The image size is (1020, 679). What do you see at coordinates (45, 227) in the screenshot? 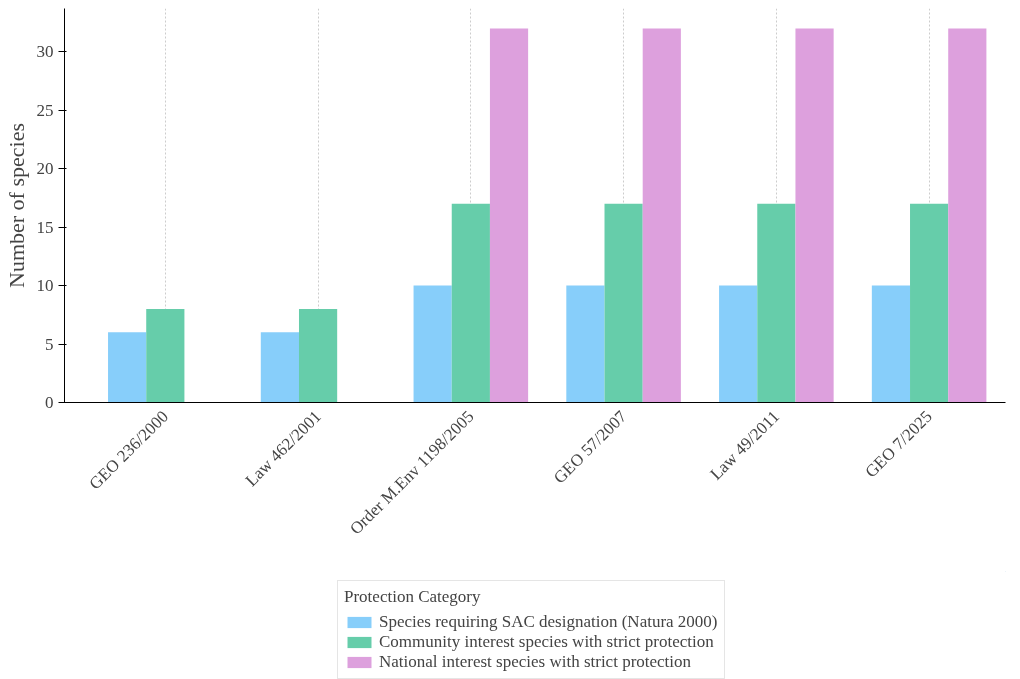
I see `y-tick-label: 15` at bounding box center [45, 227].